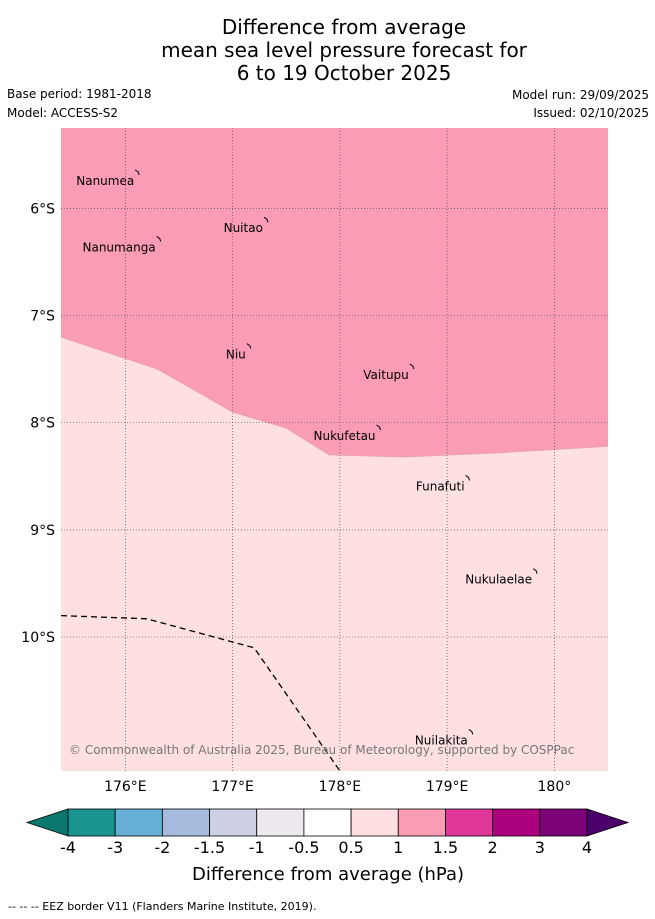 The width and height of the screenshot is (655, 919). What do you see at coordinates (303, 847) in the screenshot?
I see `colorbar-tick-label: -0.5` at bounding box center [303, 847].